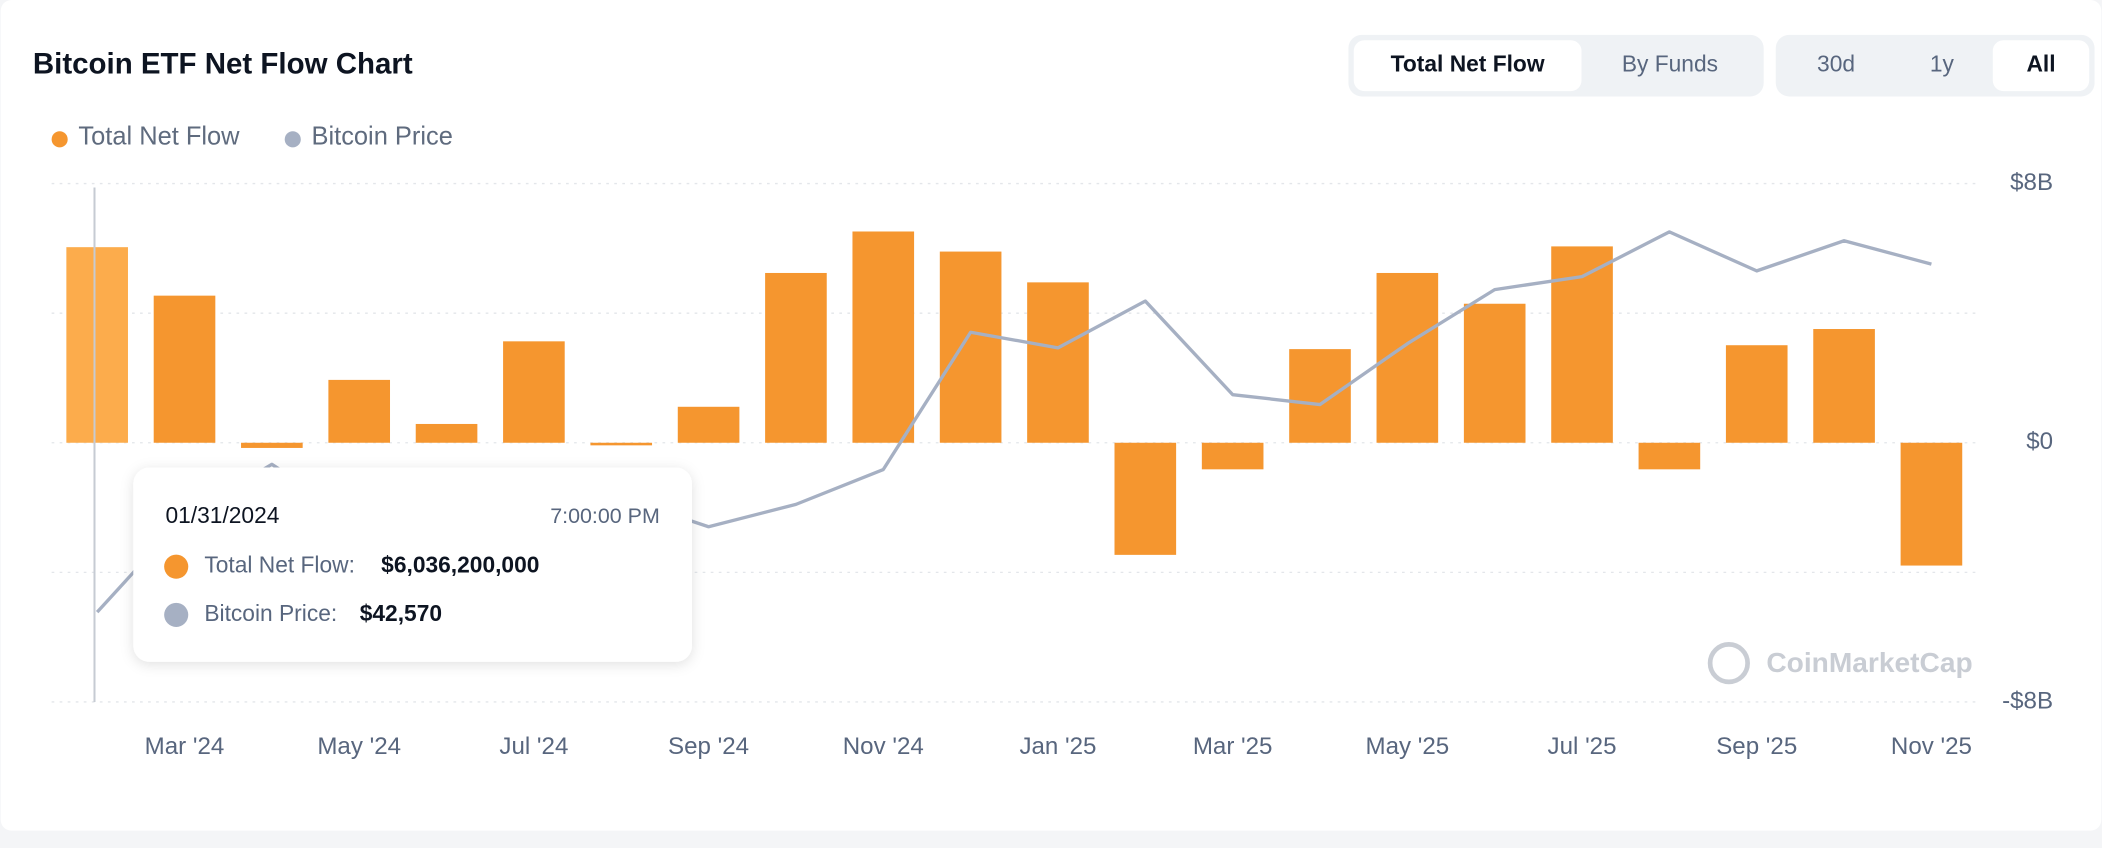 This screenshot has height=848, width=2102. What do you see at coordinates (382, 137) in the screenshot?
I see `legend-label: Bitcoin Price` at bounding box center [382, 137].